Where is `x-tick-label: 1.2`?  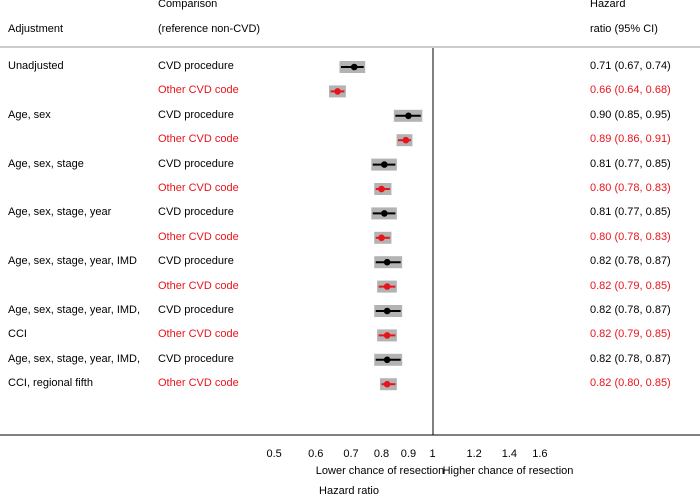
x-tick-label: 1.2 is located at coordinates (474, 454).